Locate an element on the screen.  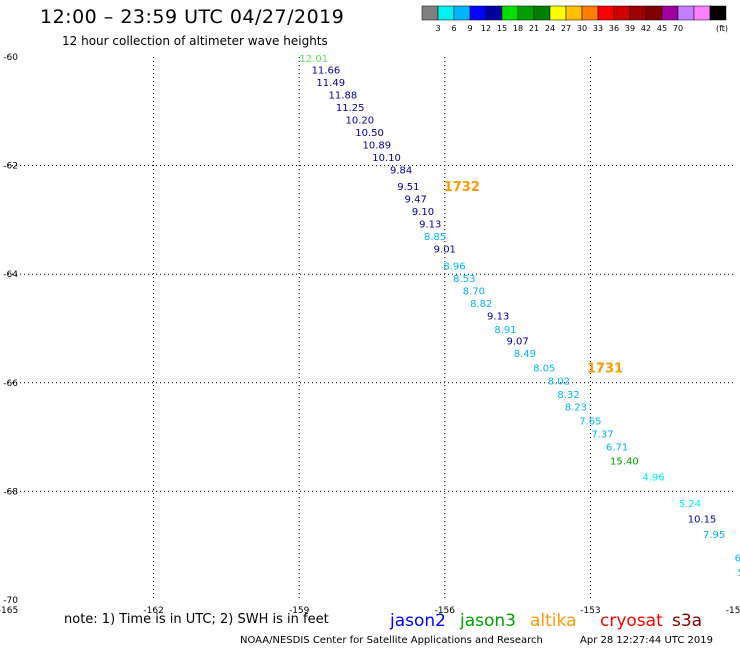
colorbar-tick-label: 42 is located at coordinates (646, 28).